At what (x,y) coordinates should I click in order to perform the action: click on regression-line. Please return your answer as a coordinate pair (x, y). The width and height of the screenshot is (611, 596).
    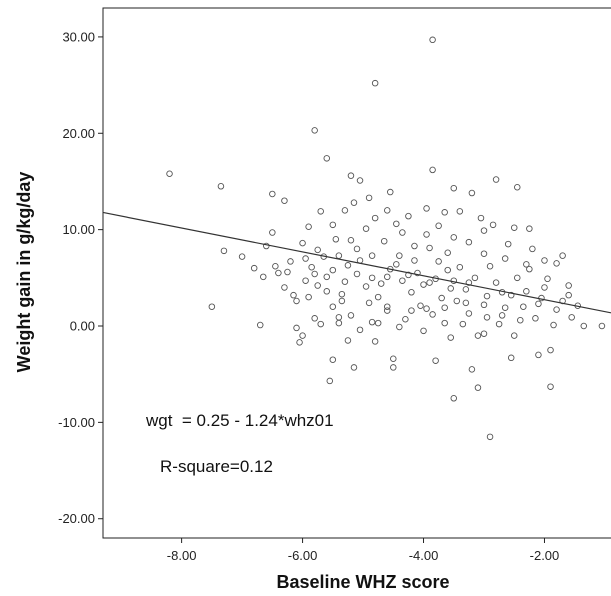
    Looking at the image, I should click on (356, 262).